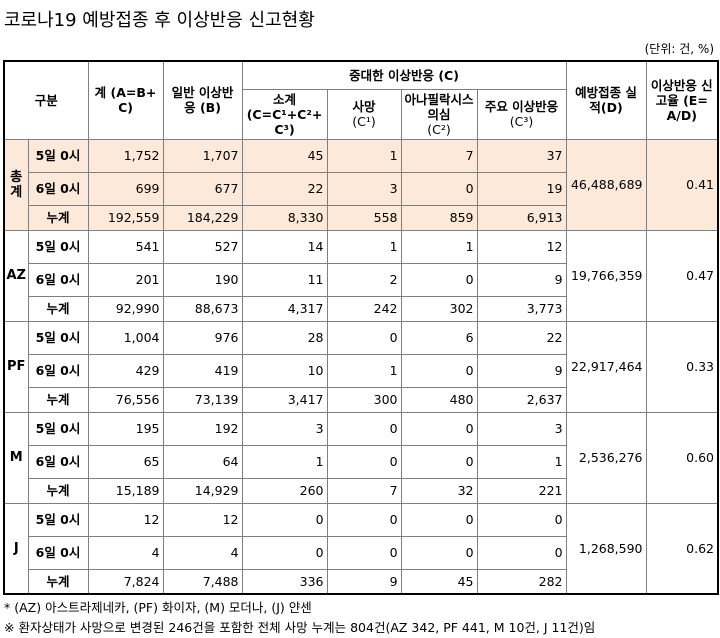 The height and width of the screenshot is (638, 720). What do you see at coordinates (285, 99) in the screenshot?
I see `header-text: 소계` at bounding box center [285, 99].